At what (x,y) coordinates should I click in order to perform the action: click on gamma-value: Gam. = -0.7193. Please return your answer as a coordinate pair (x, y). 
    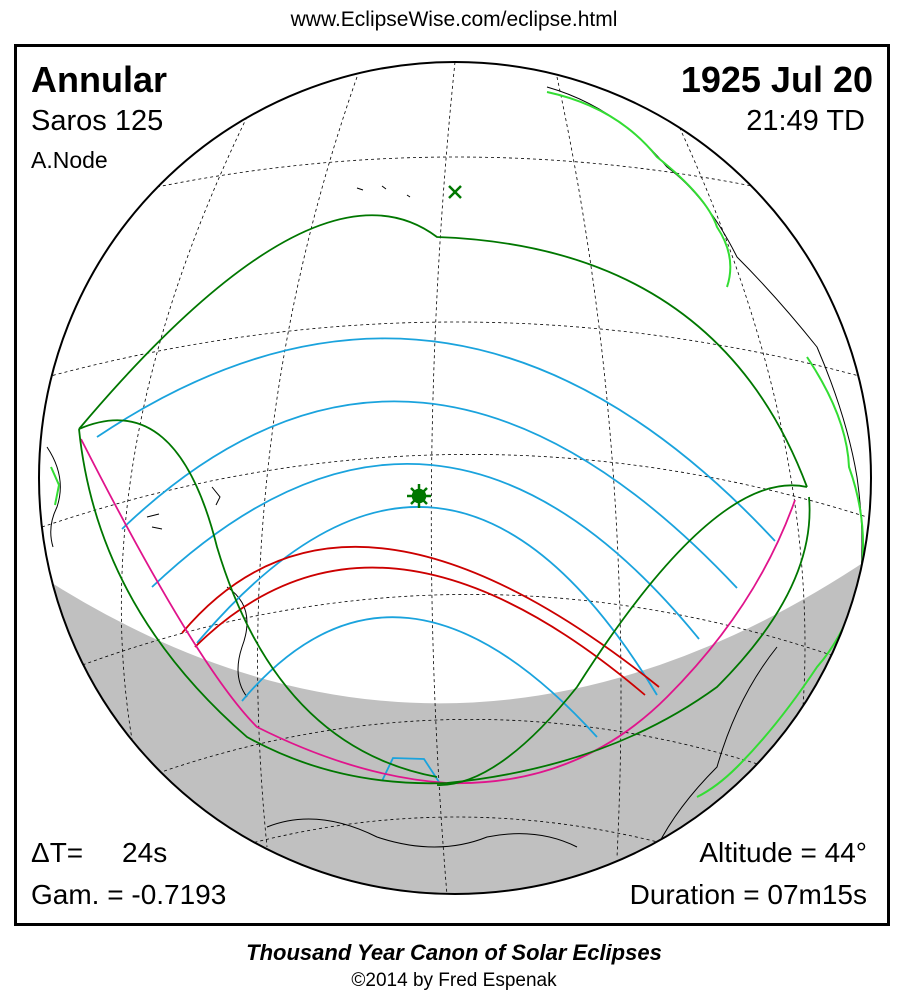
    Looking at the image, I should click on (129, 894).